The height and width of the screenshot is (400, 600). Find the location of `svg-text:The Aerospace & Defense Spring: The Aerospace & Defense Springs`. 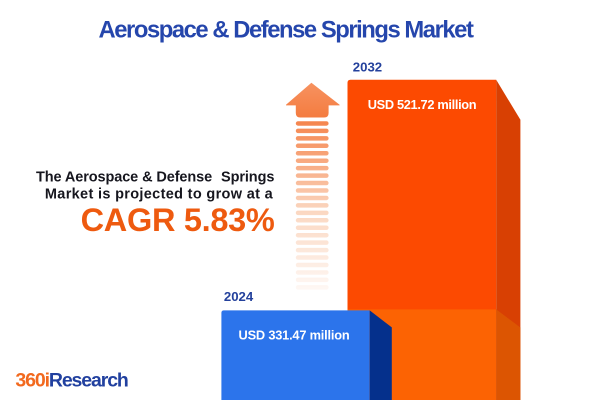

svg-text:The Aerospace & Defense Spring: The Aerospace & Defense Springs is located at coordinates (155, 178).